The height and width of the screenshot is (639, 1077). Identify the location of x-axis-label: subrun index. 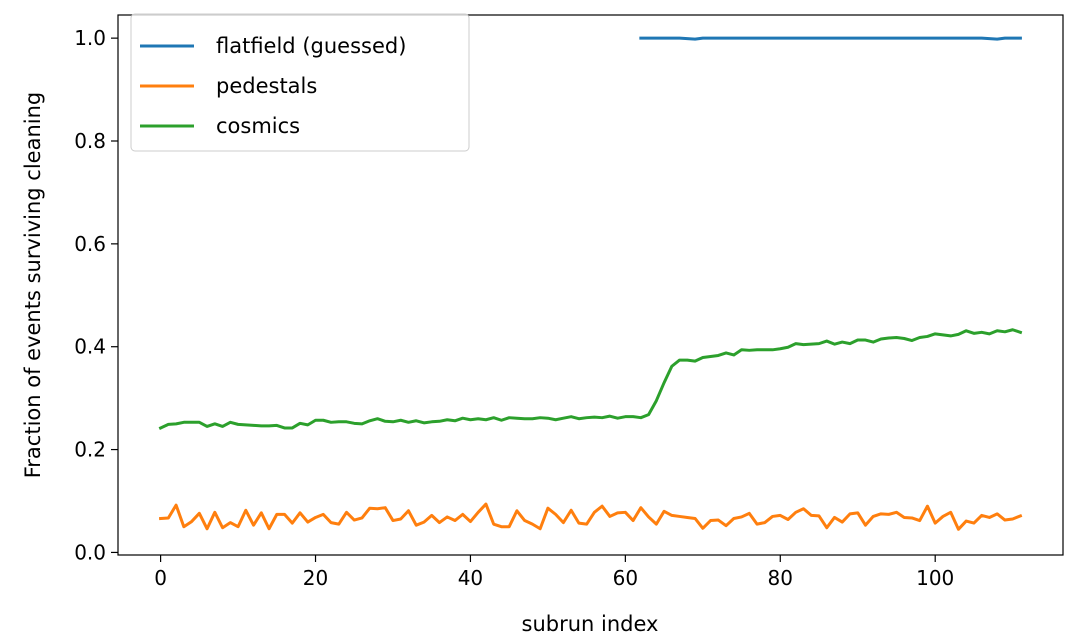
(590, 624).